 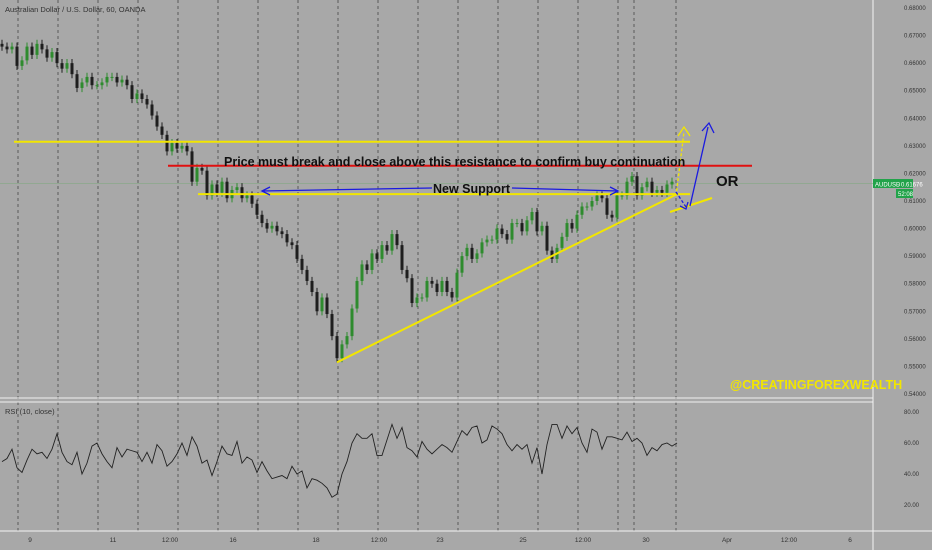 I want to click on time-axis: 9 11 12:00 16 18 12:00 23 25 12:00 30 Apr 12:00 6, so click(x=440, y=540).